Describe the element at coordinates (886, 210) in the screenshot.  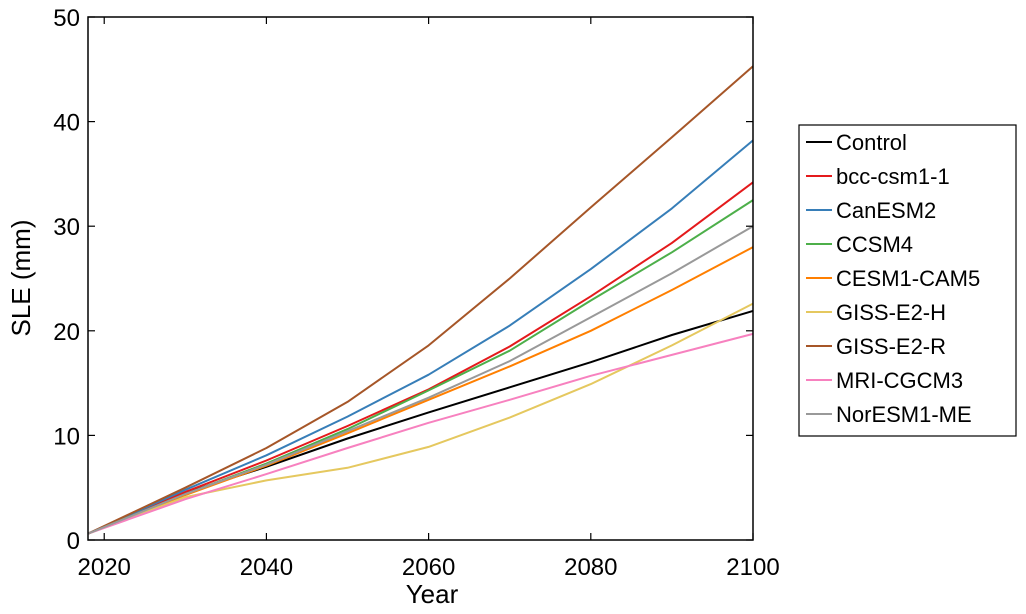
I see `legend-label: CanESM2` at that location.